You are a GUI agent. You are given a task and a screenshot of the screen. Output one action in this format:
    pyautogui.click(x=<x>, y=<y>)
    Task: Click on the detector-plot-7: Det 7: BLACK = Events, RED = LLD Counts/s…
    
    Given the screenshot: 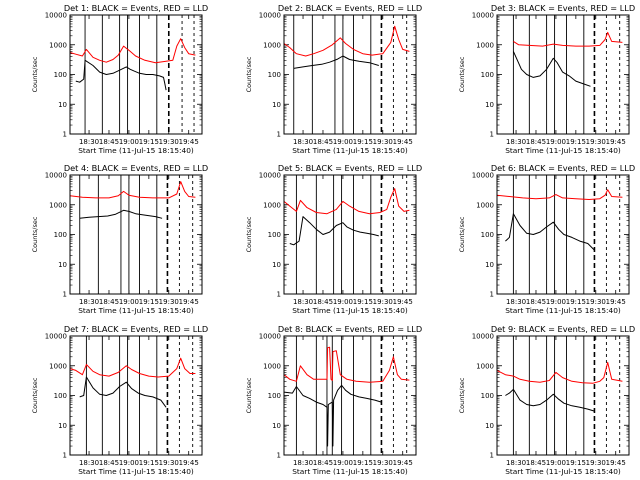 What is the action you would take?
    pyautogui.click(x=119, y=400)
    